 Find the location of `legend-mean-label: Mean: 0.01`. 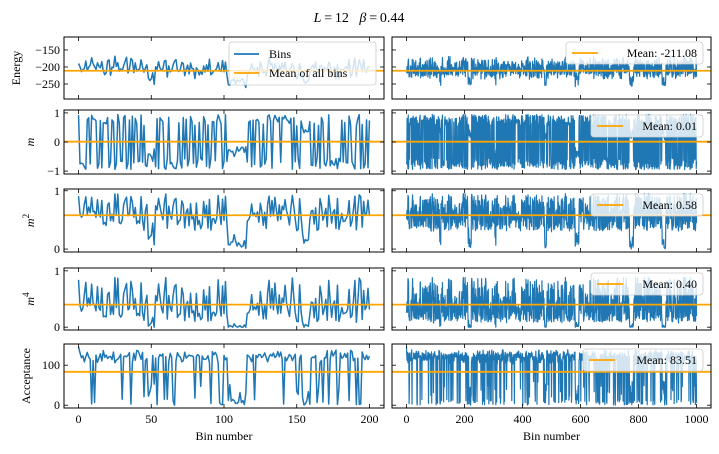

legend-mean-label: Mean: 0.01 is located at coordinates (669, 126).